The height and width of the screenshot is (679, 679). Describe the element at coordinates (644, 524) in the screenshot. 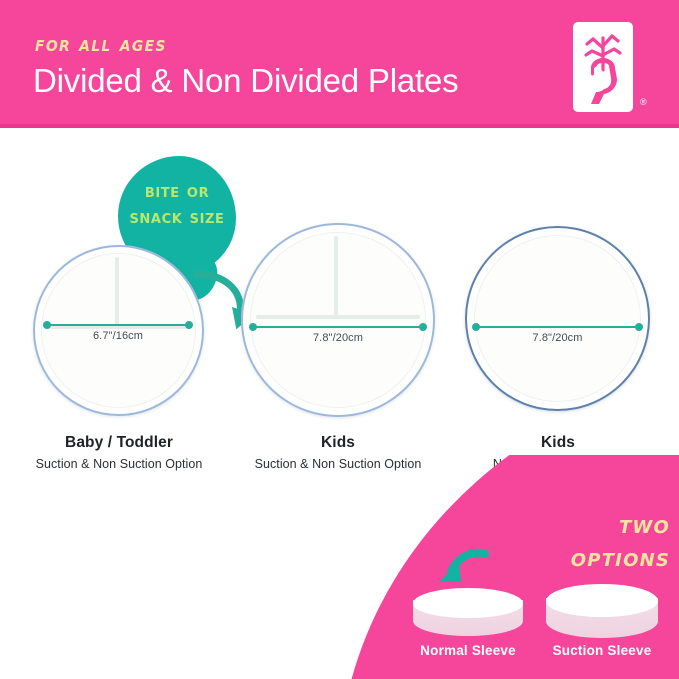

I see `options-heading-line-1: Two` at that location.